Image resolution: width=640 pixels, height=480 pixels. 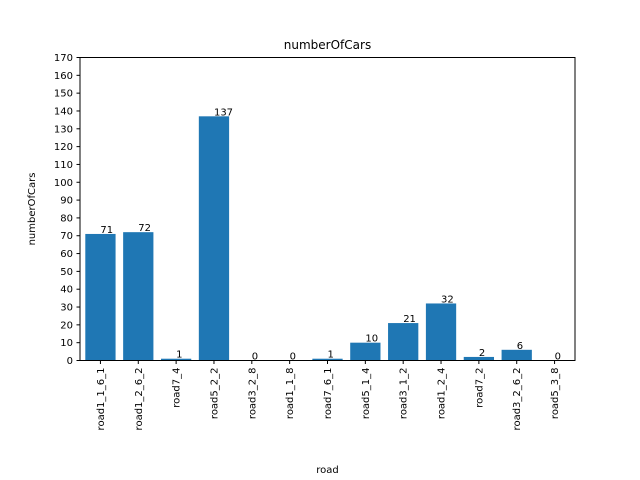 What do you see at coordinates (63, 76) in the screenshot?
I see `y-tick-label: 160` at bounding box center [63, 76].